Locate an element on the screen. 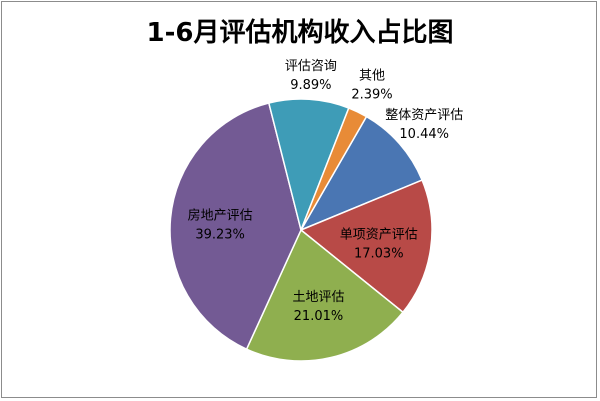 This screenshot has height=401, width=600. slice-value-label-2: 21.01% is located at coordinates (319, 316).